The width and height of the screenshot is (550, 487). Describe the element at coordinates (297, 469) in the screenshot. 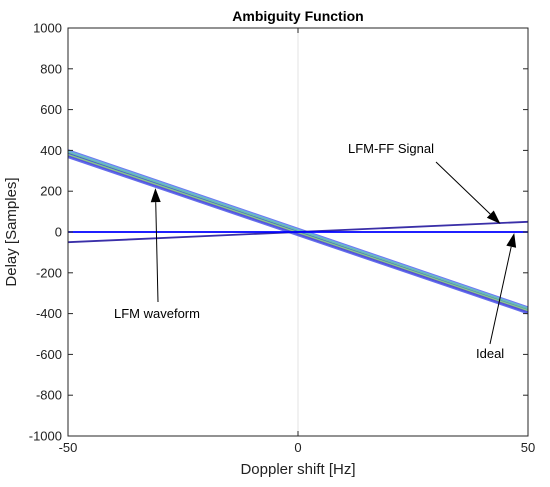

I see `x-axis-title: Doppler shift [Hz]` at that location.